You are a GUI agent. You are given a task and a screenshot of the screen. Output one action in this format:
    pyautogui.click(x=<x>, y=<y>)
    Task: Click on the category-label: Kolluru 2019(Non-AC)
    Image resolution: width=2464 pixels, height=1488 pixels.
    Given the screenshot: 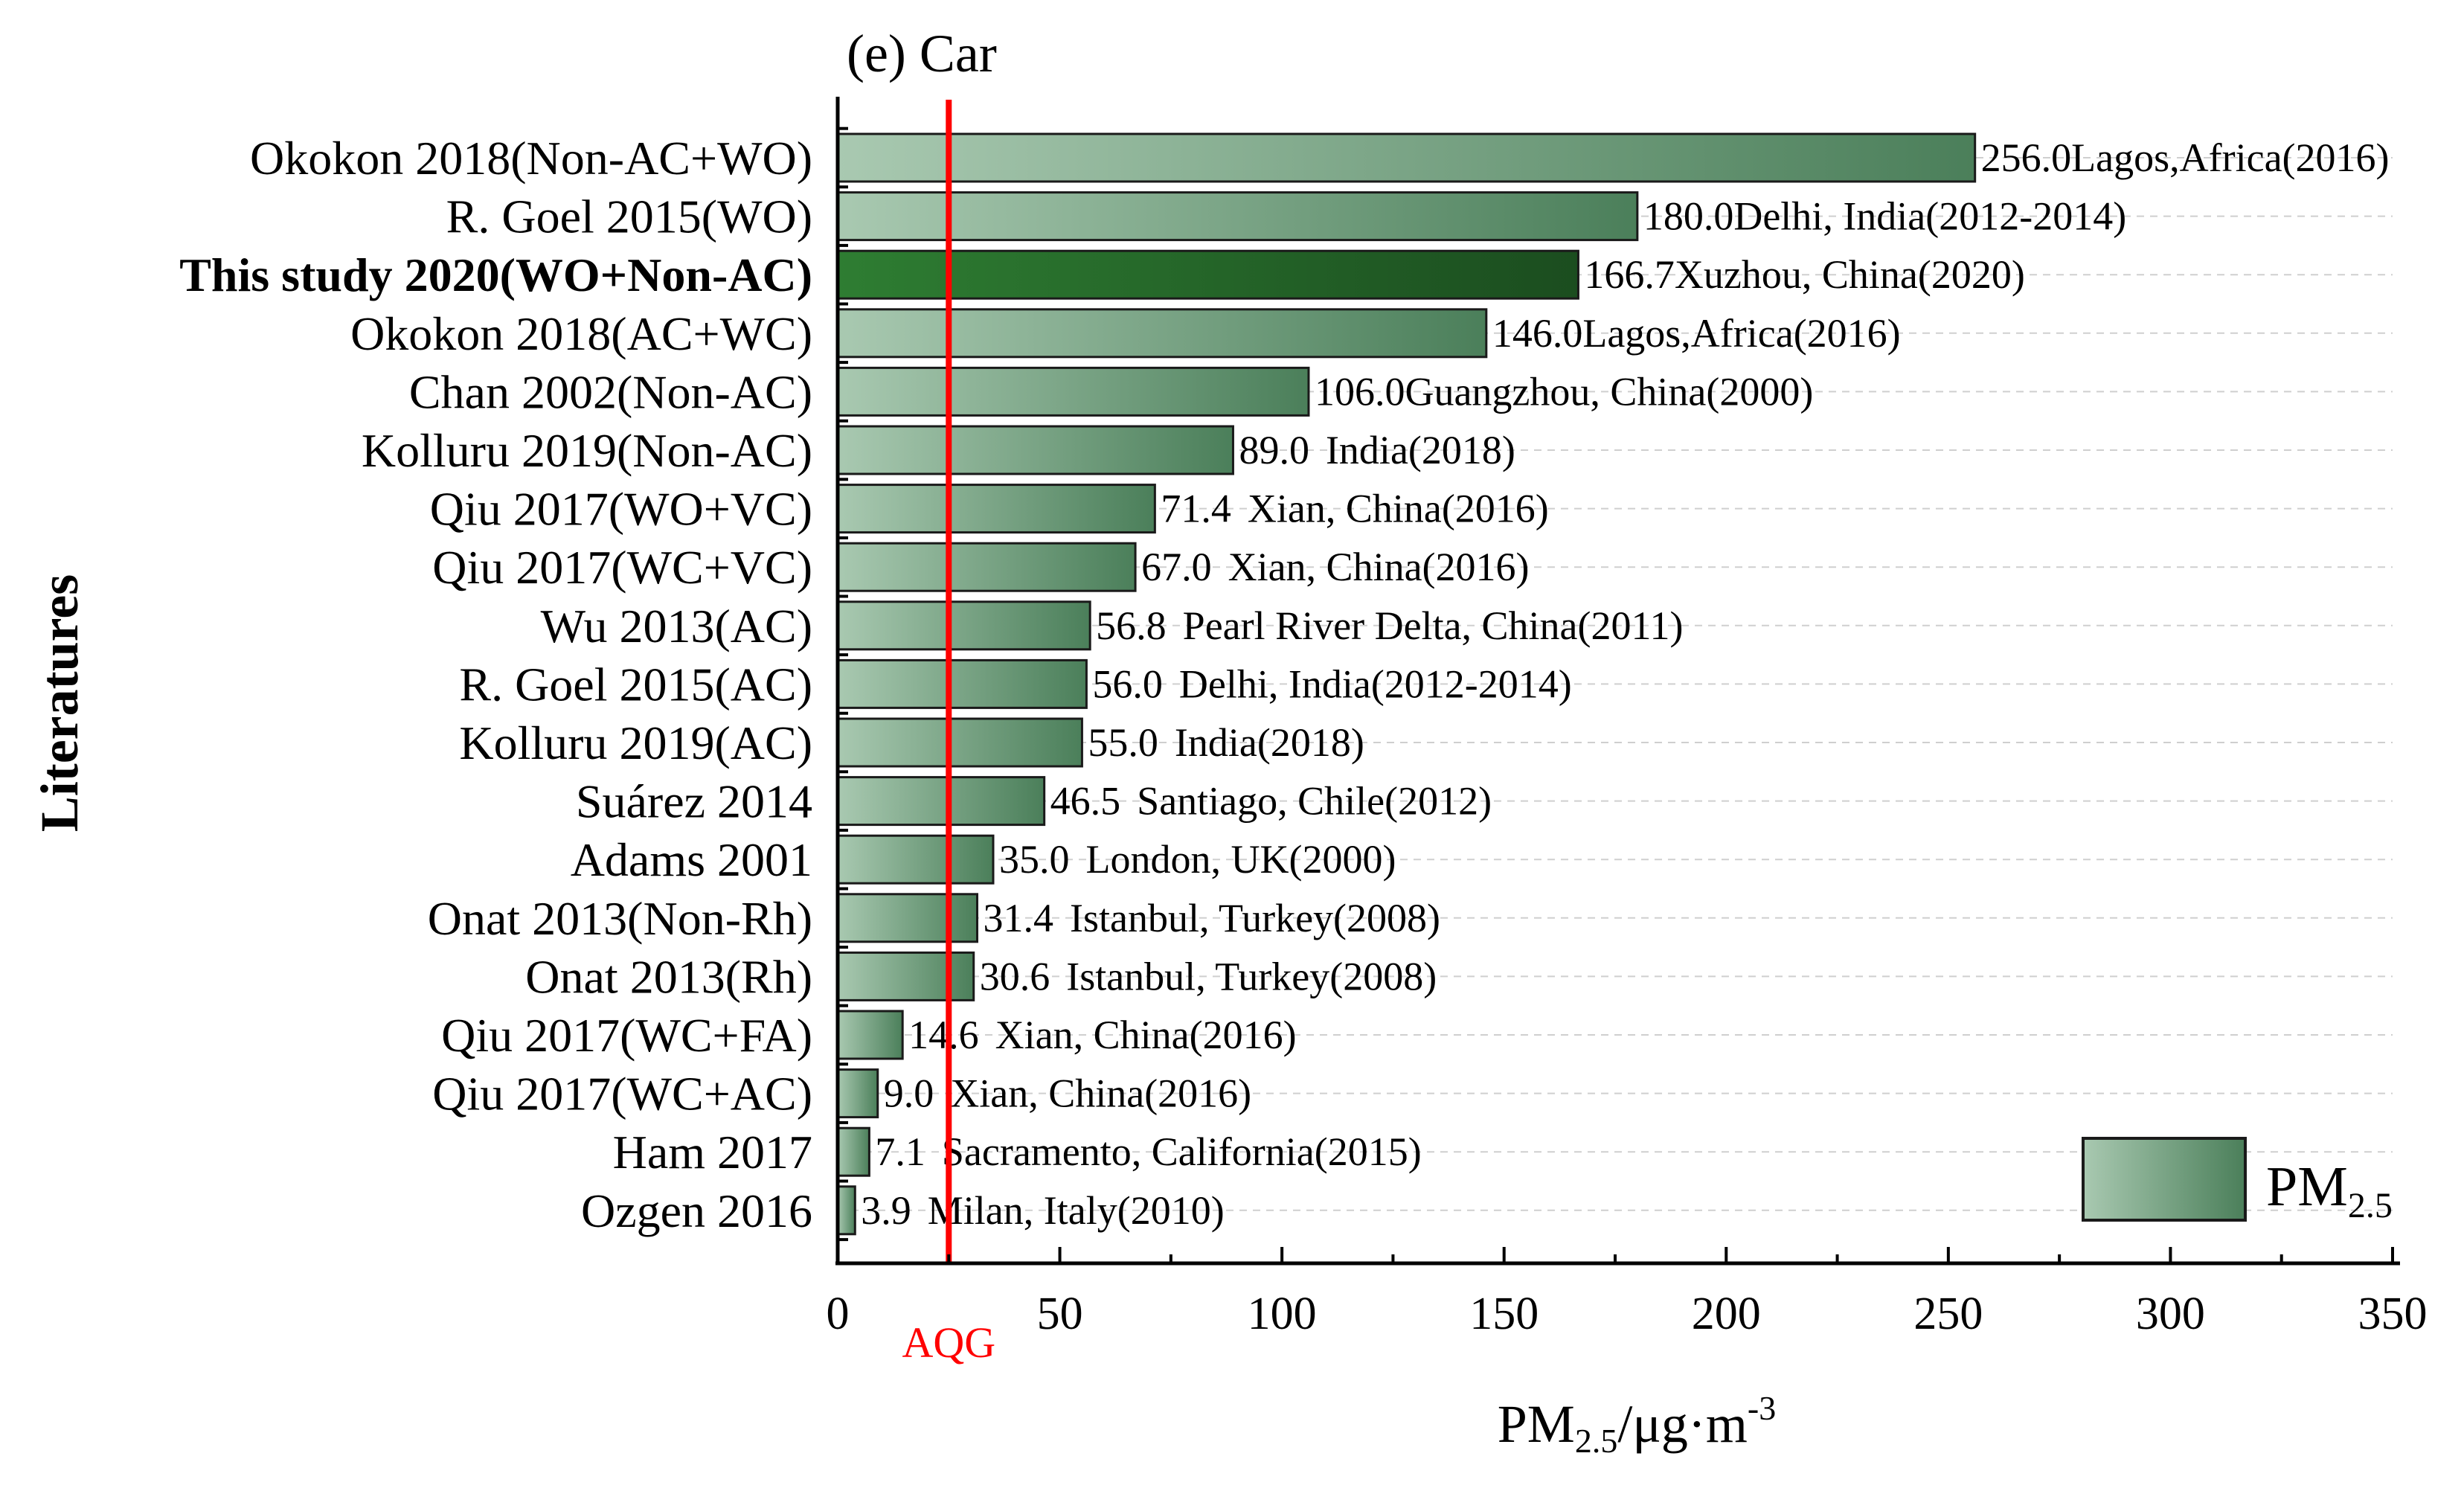 What is the action you would take?
    pyautogui.click(x=587, y=450)
    